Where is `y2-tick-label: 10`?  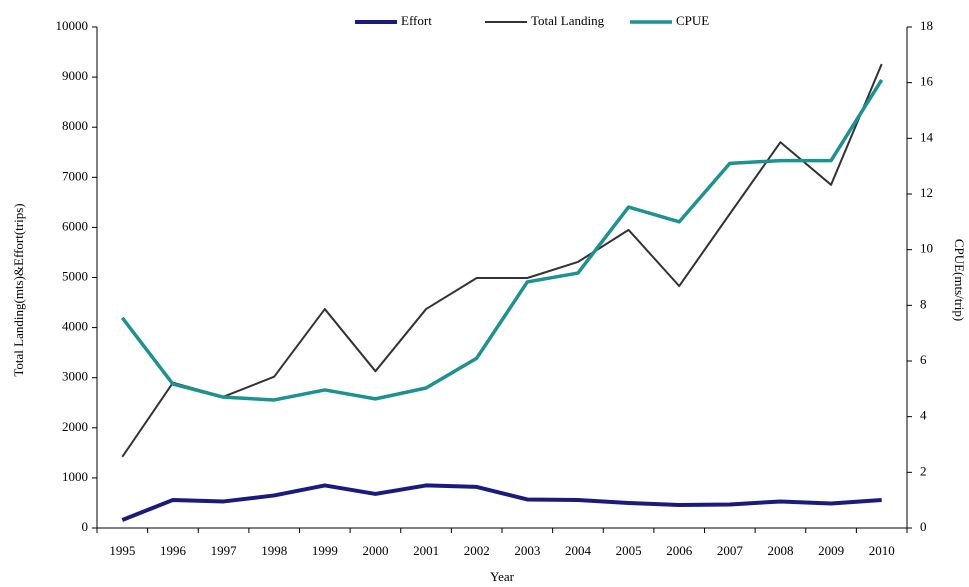
y2-tick-label: 10 is located at coordinates (926, 248).